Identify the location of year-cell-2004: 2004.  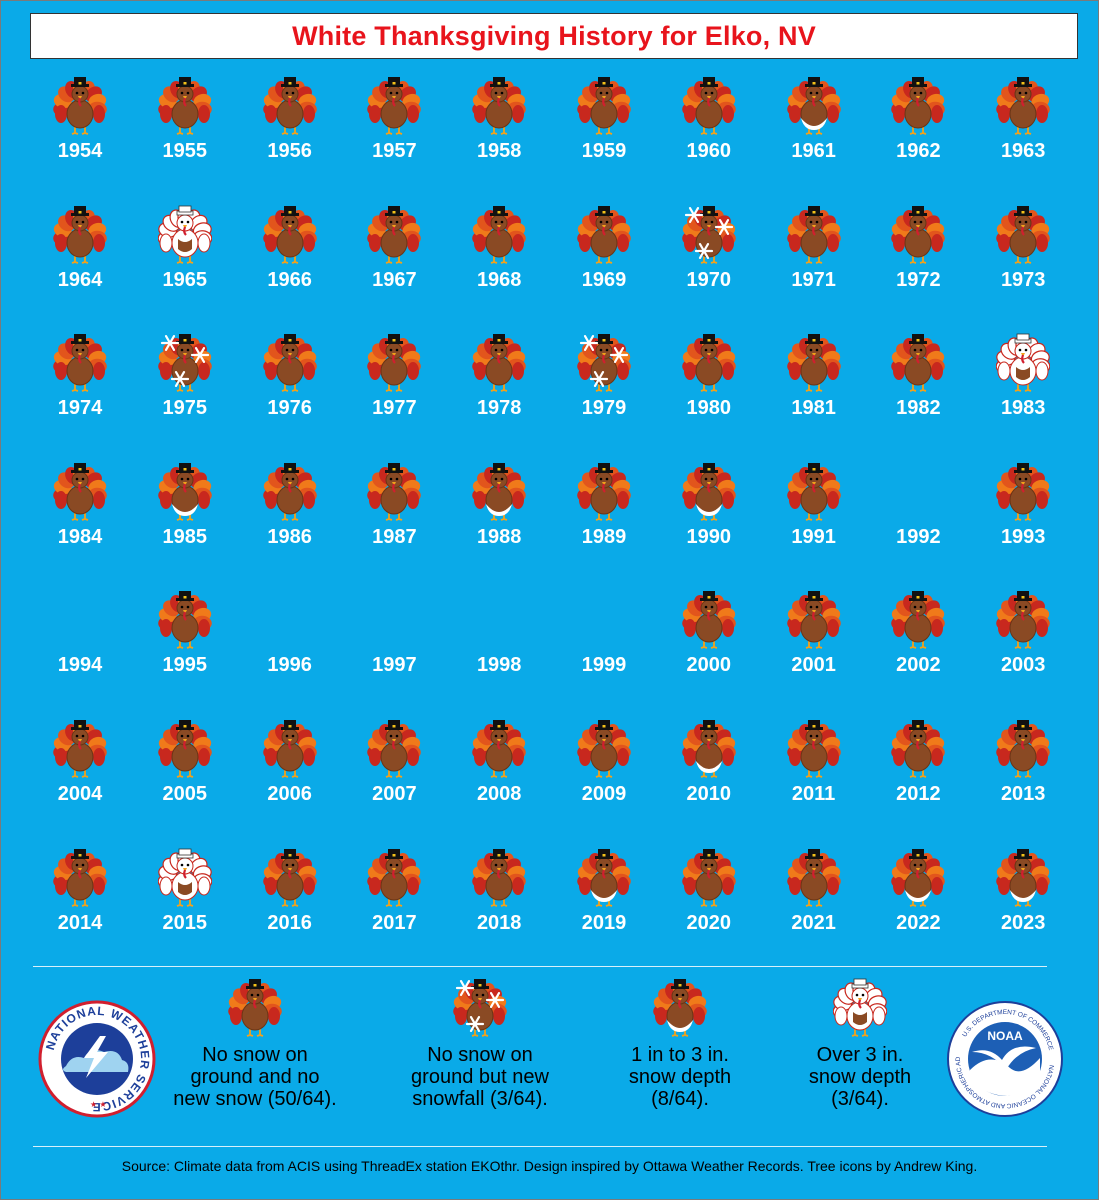
(80, 777).